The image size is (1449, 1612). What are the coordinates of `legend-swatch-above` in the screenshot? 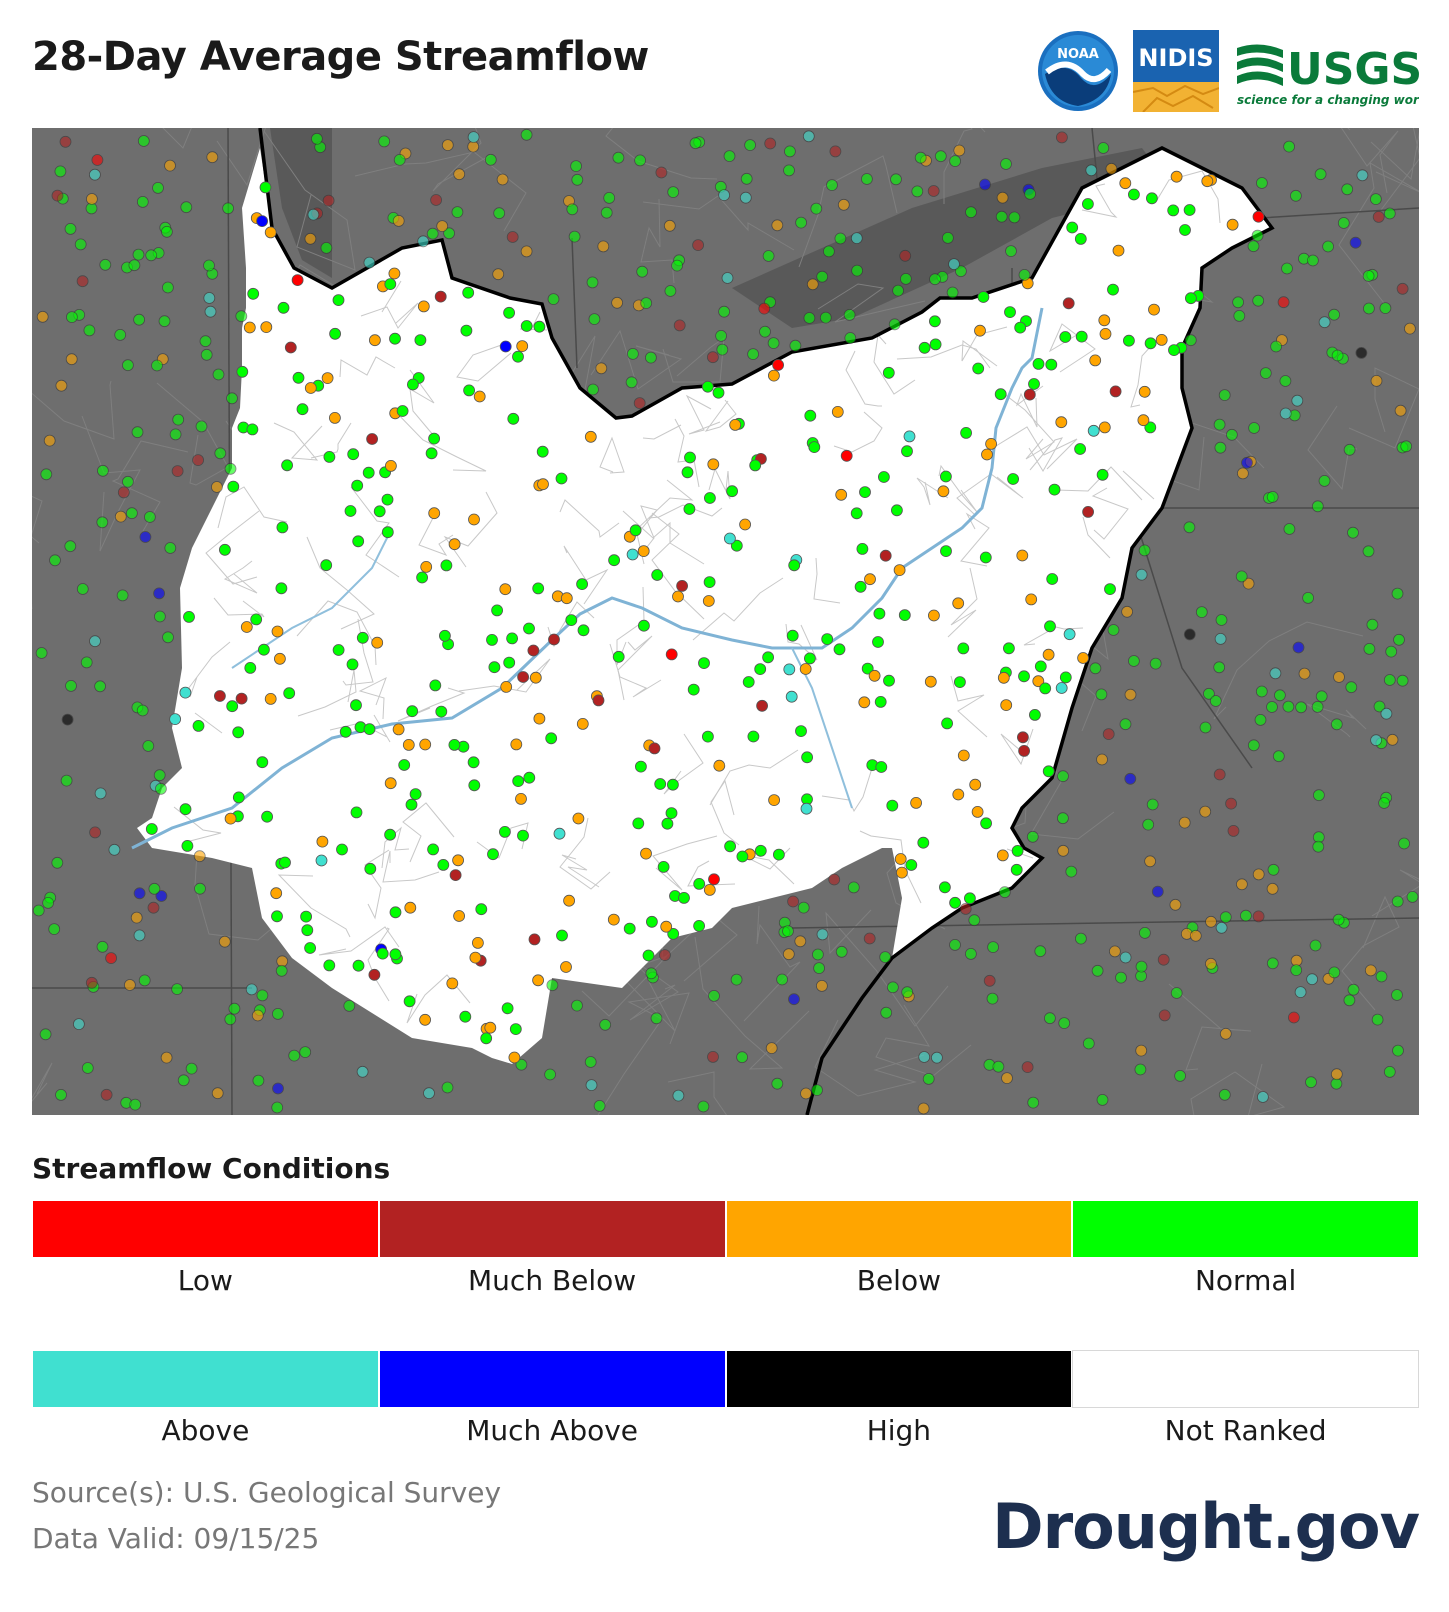 It's located at (205, 1379).